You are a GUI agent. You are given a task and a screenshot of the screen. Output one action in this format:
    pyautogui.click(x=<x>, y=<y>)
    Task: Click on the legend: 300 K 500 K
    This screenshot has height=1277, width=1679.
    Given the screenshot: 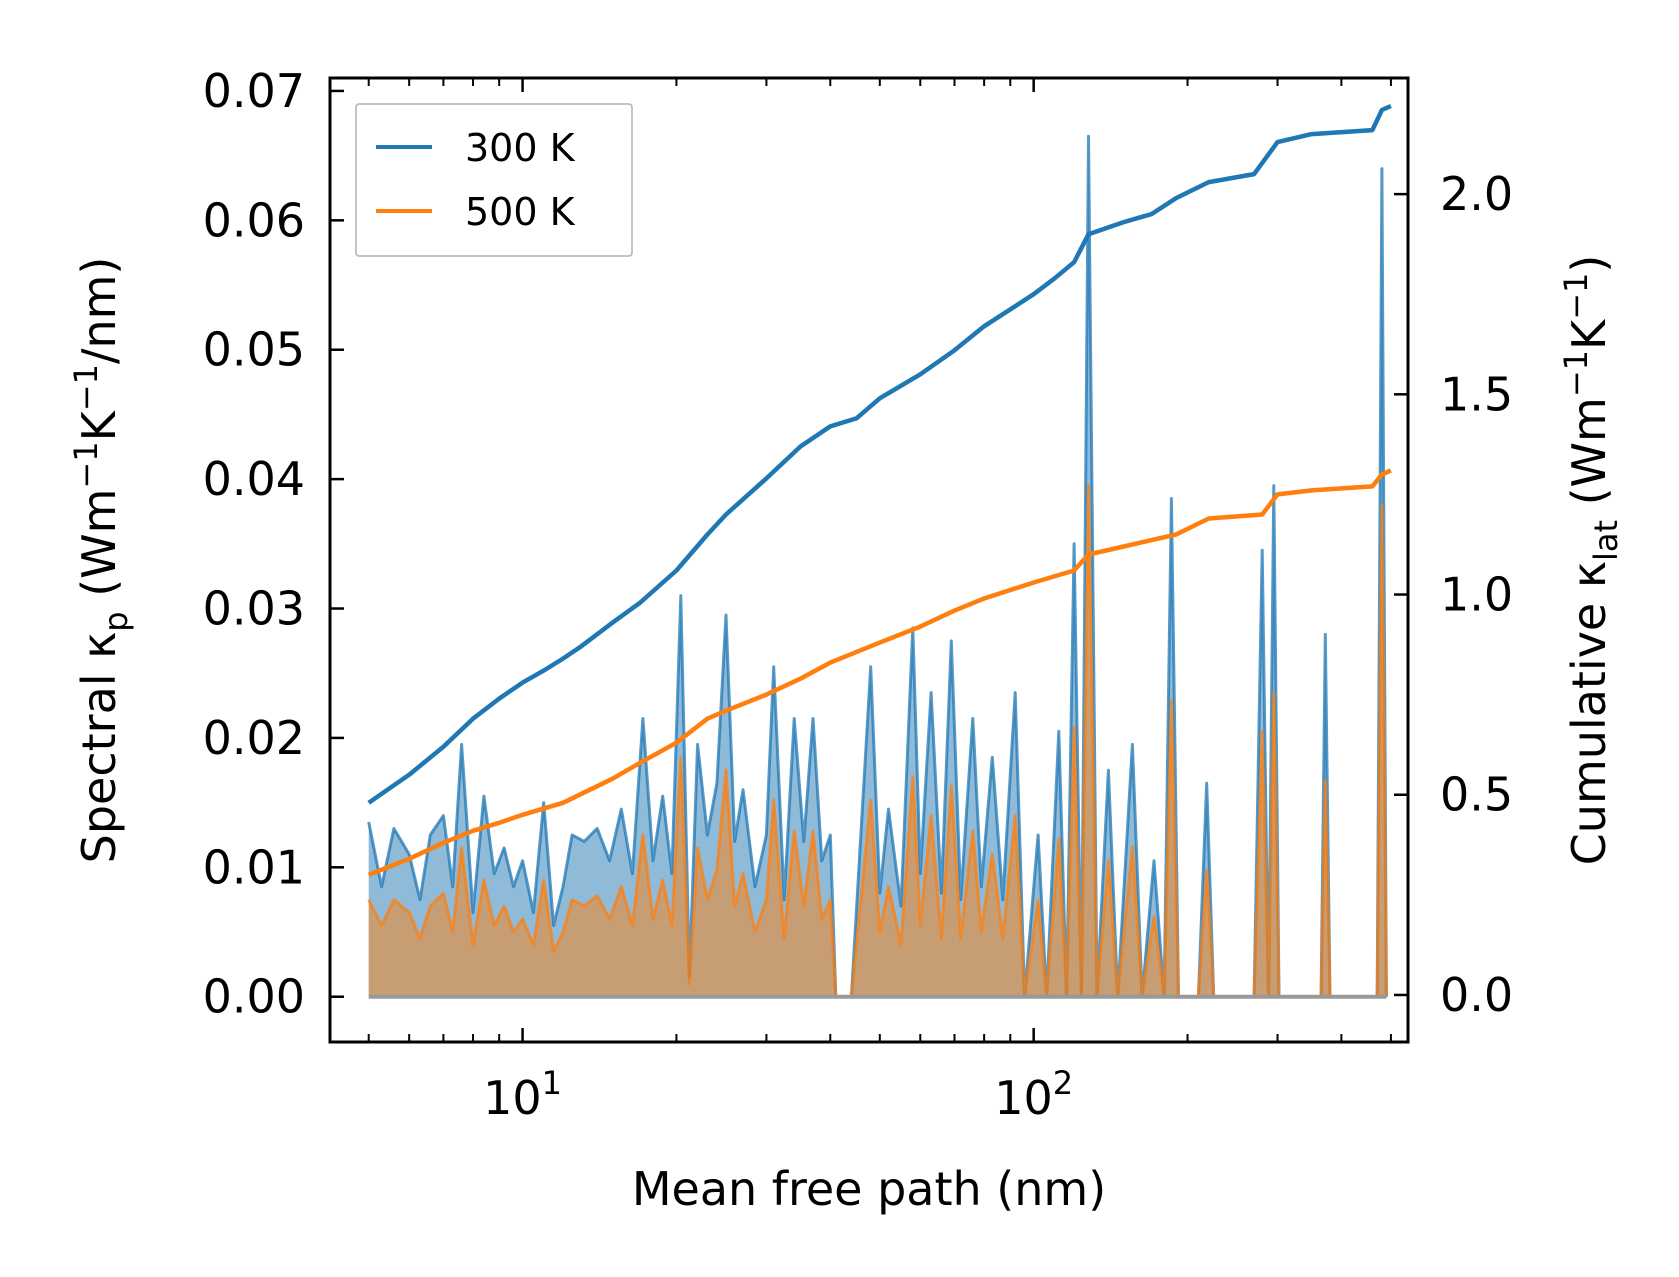 What is the action you would take?
    pyautogui.click(x=494, y=180)
    